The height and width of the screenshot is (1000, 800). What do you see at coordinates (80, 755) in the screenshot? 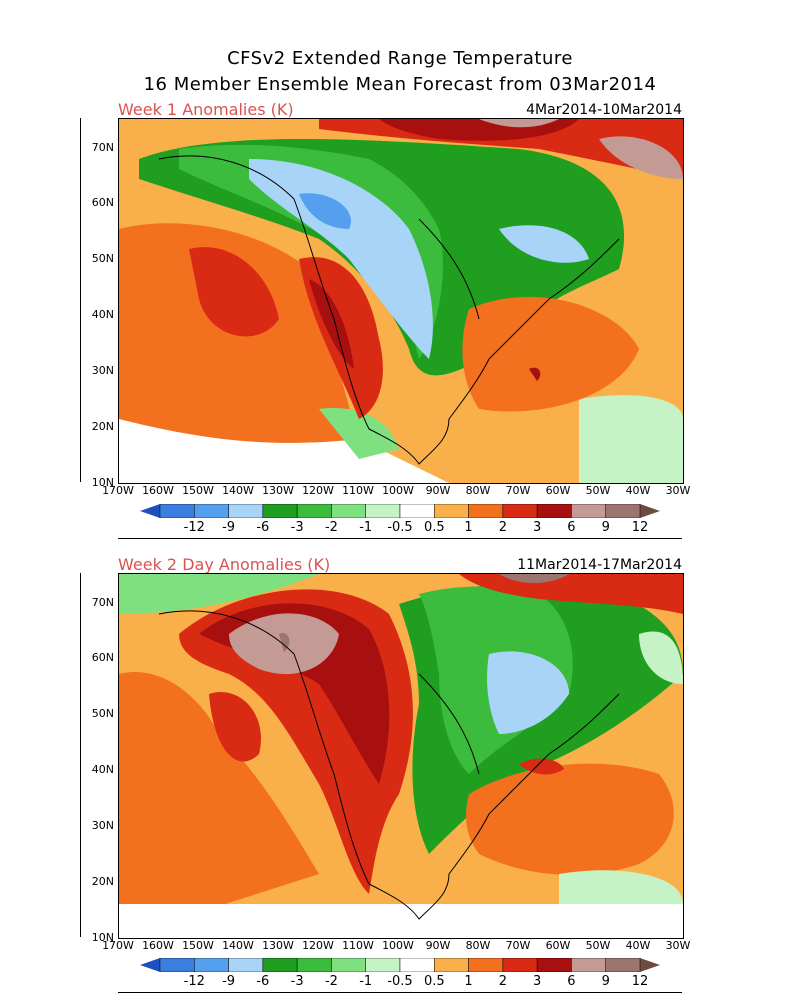
I see `panel2-left-rule` at bounding box center [80, 755].